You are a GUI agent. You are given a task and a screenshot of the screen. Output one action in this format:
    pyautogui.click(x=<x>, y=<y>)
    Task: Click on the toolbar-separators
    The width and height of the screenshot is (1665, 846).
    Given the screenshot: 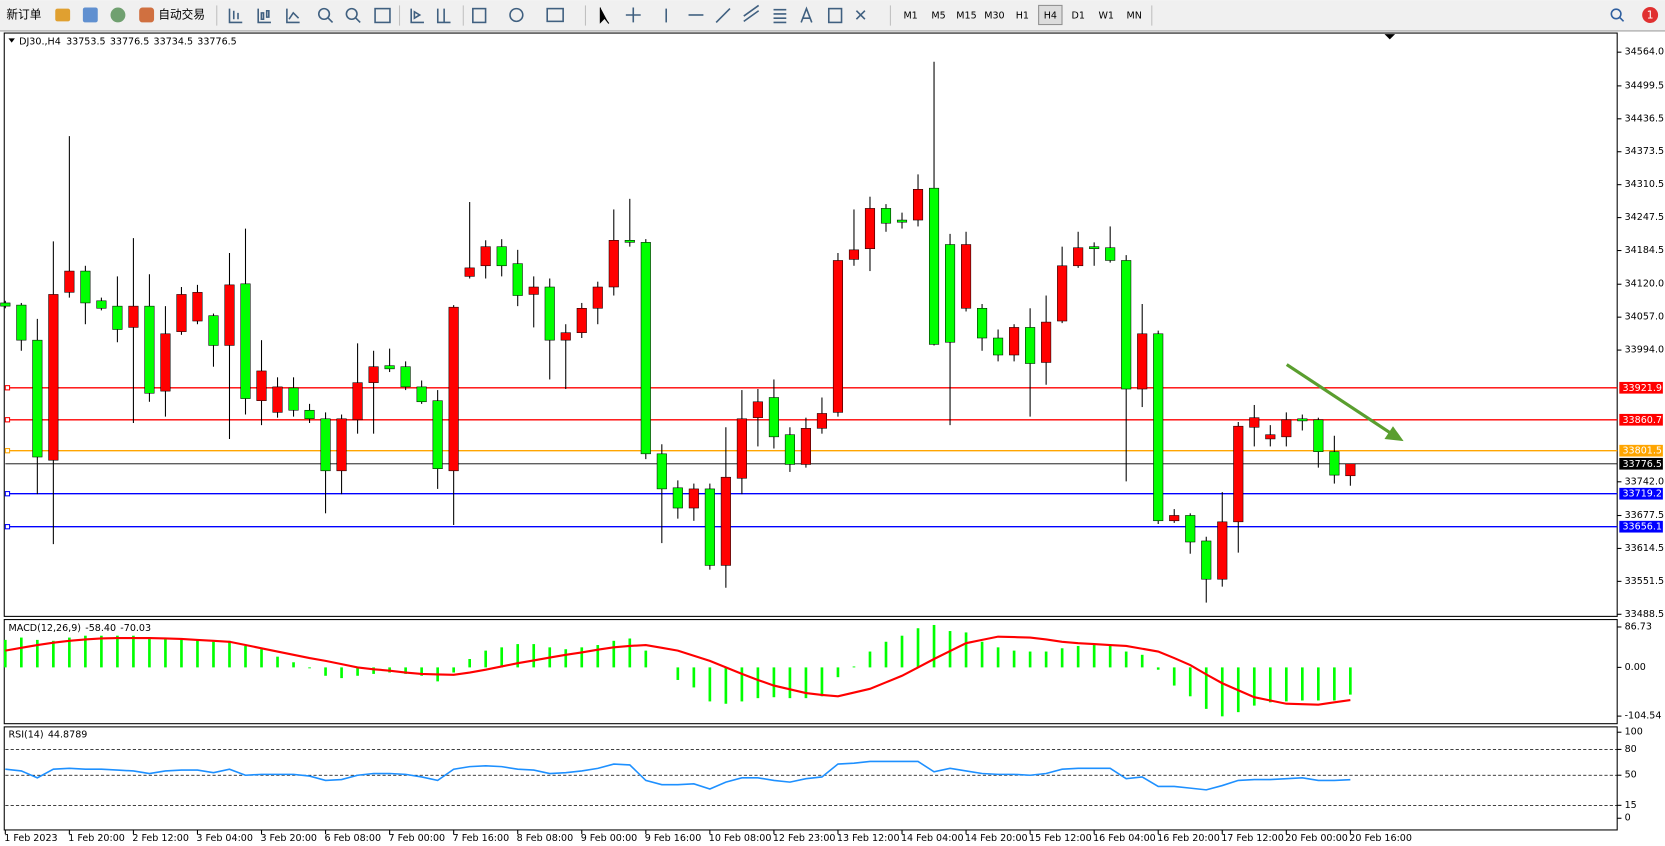 What is the action you would take?
    pyautogui.click(x=684, y=15)
    